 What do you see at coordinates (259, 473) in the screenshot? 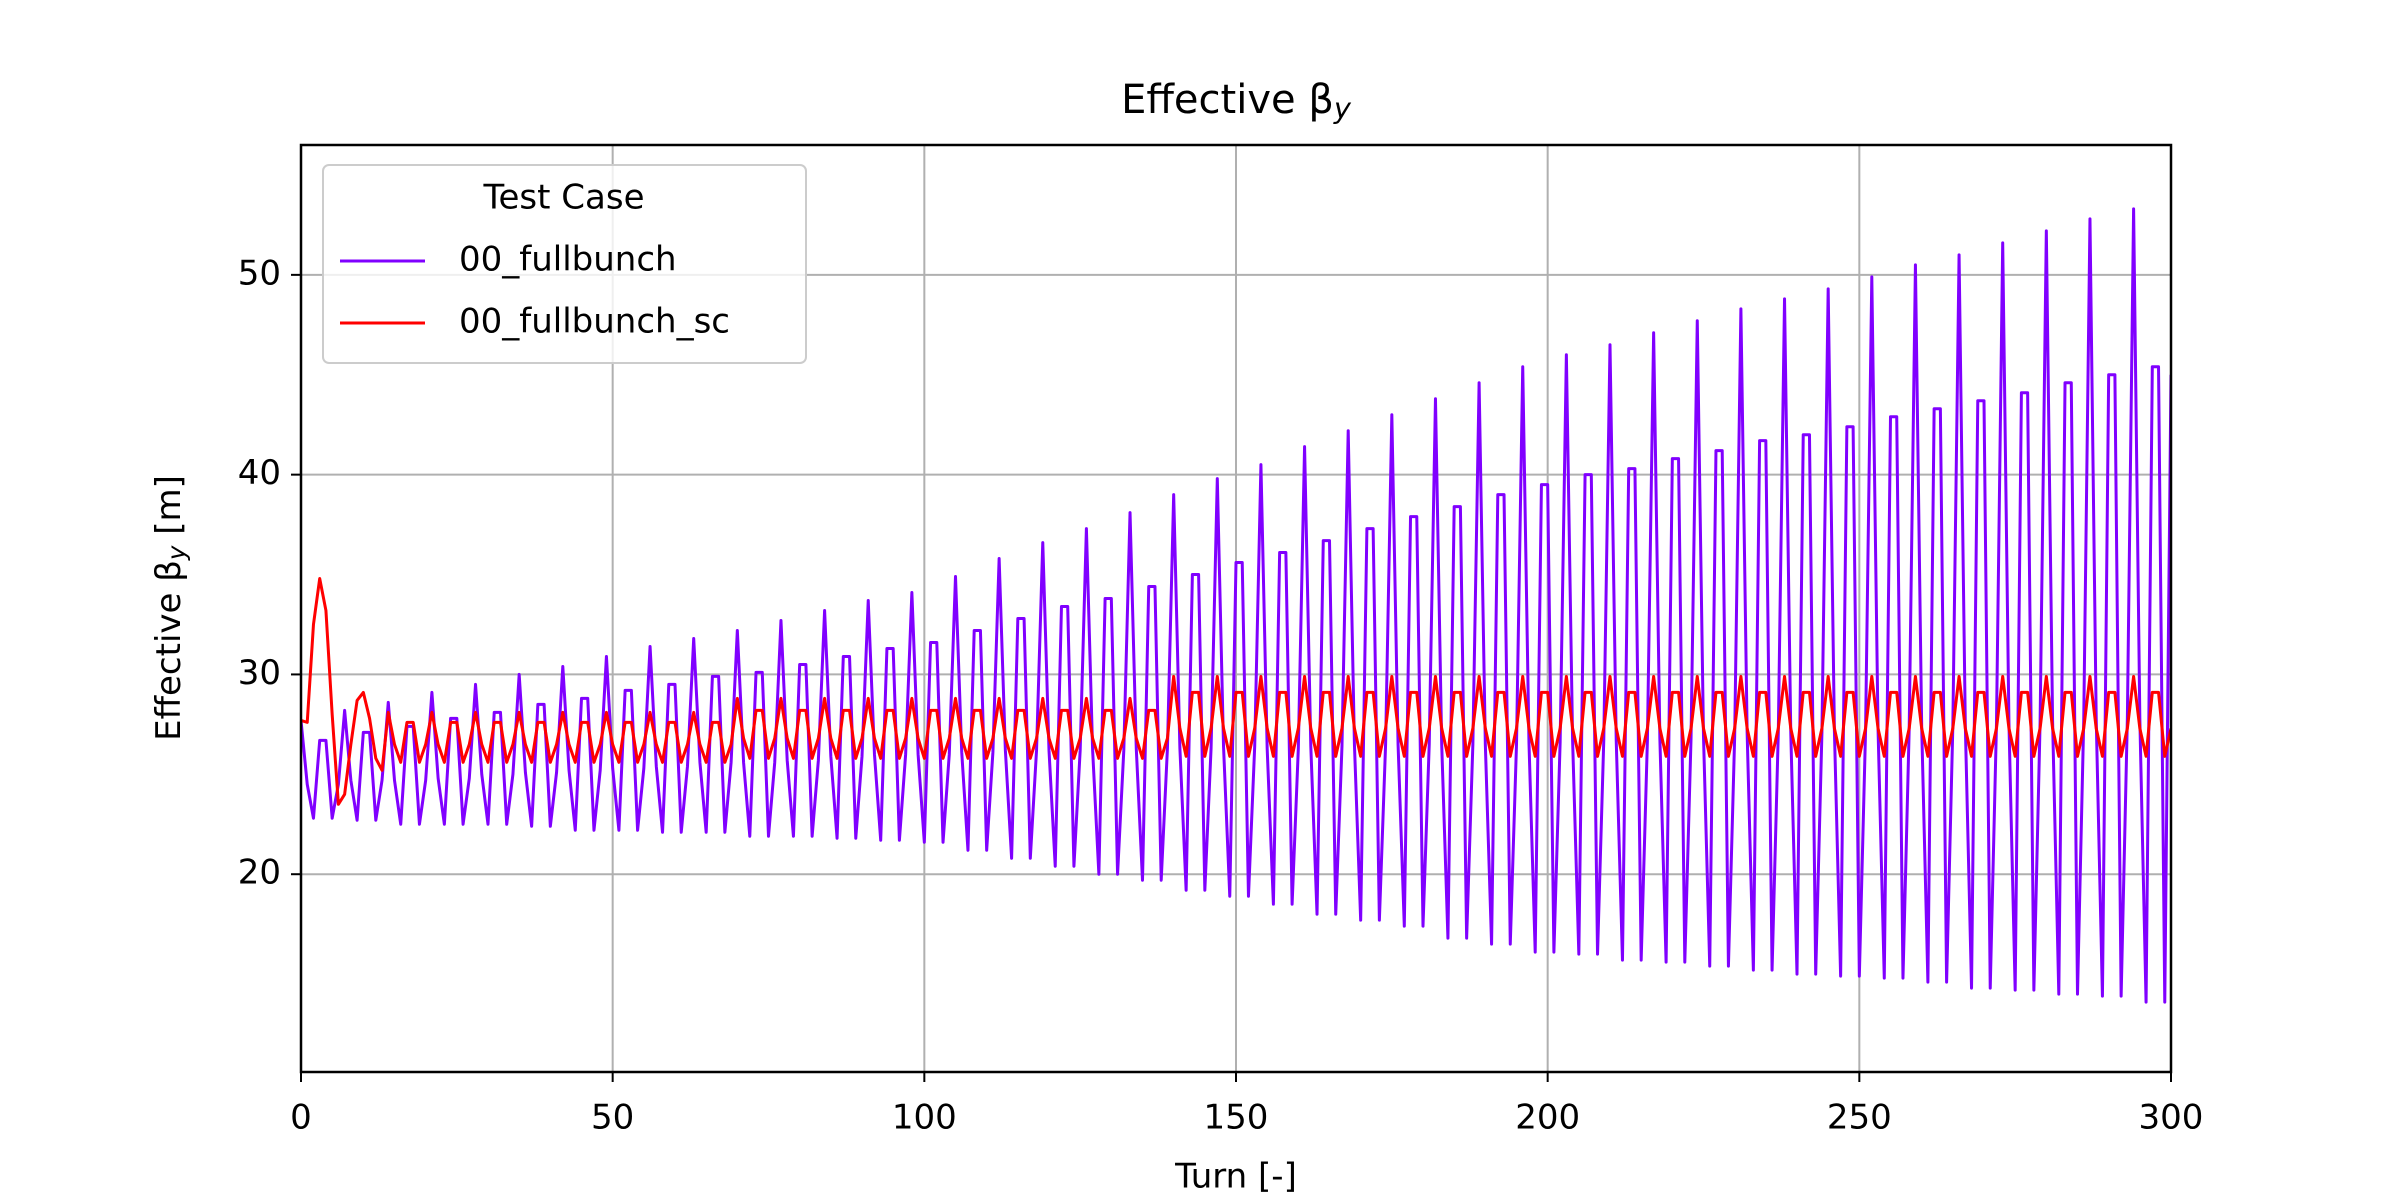
I see `y-tick-label: 40` at bounding box center [259, 473].